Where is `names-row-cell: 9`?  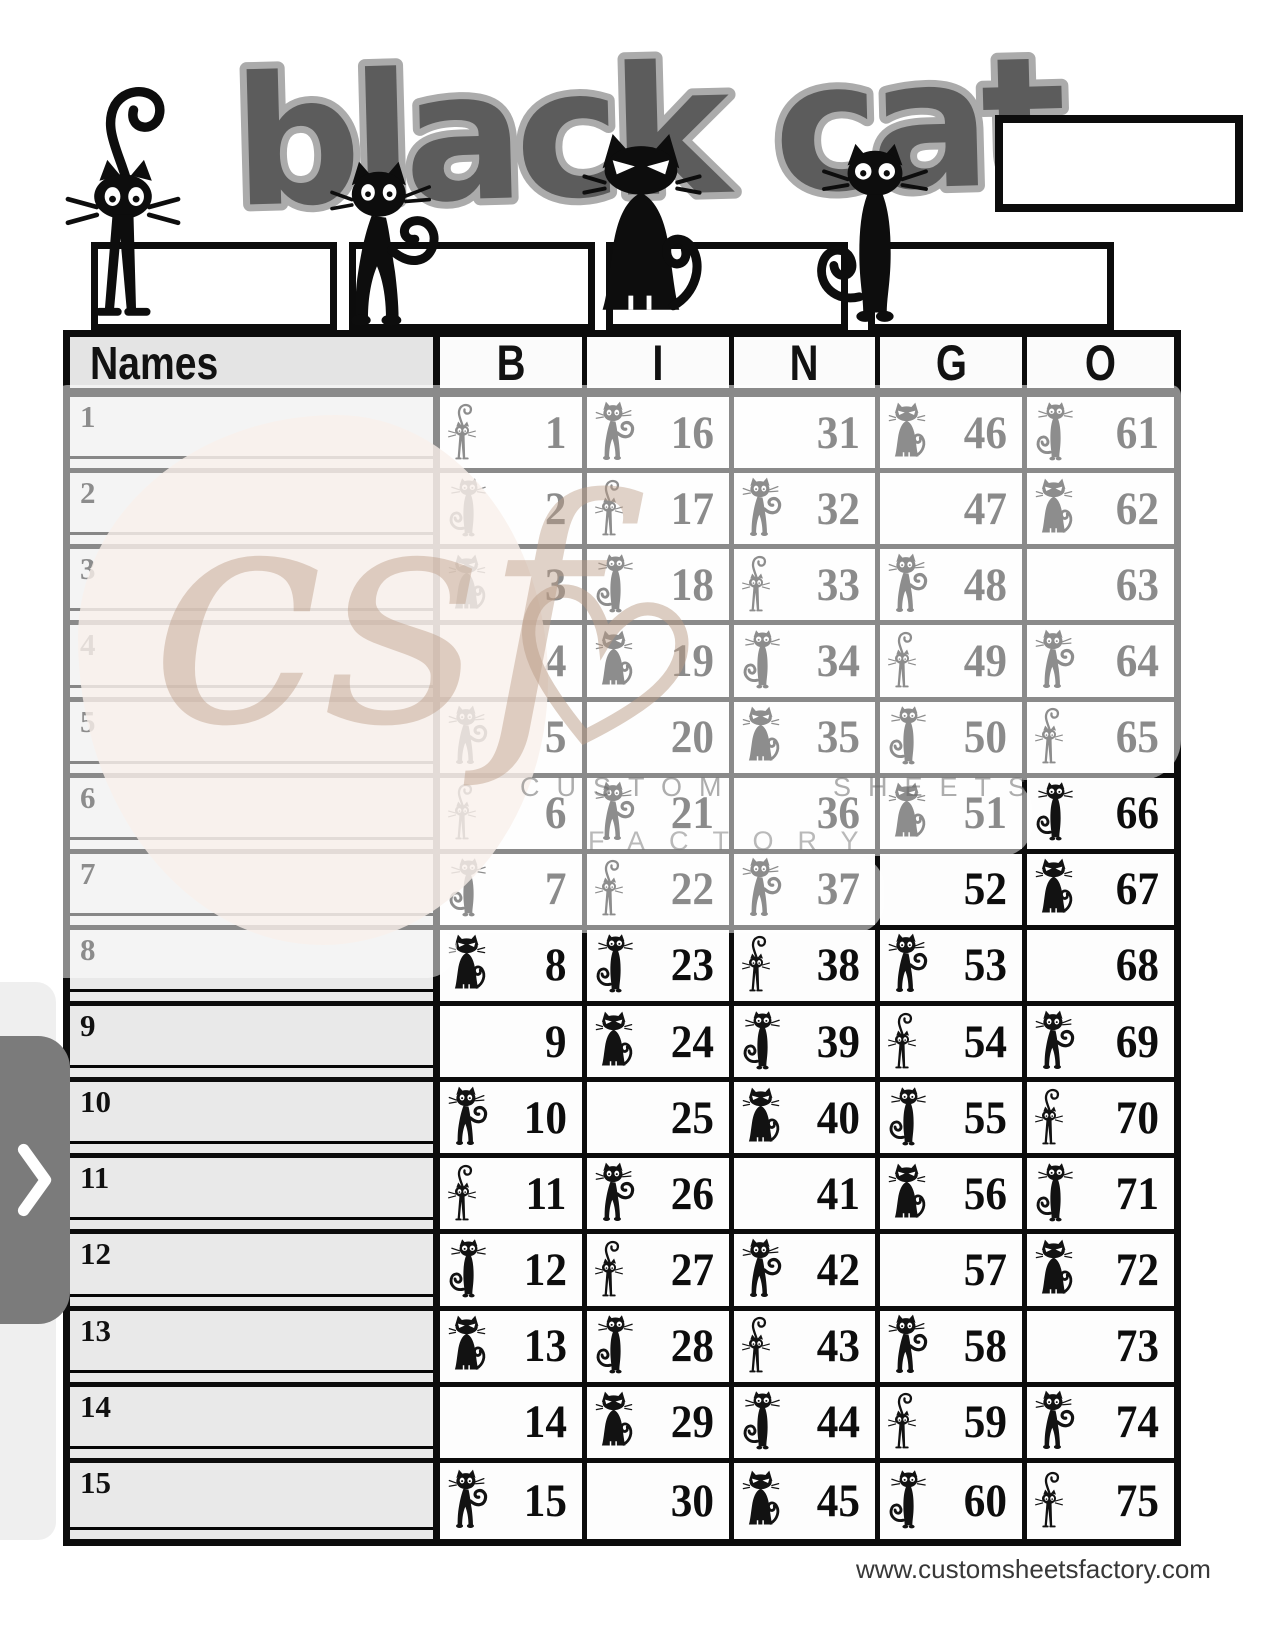 names-row-cell: 9 is located at coordinates (255, 1044).